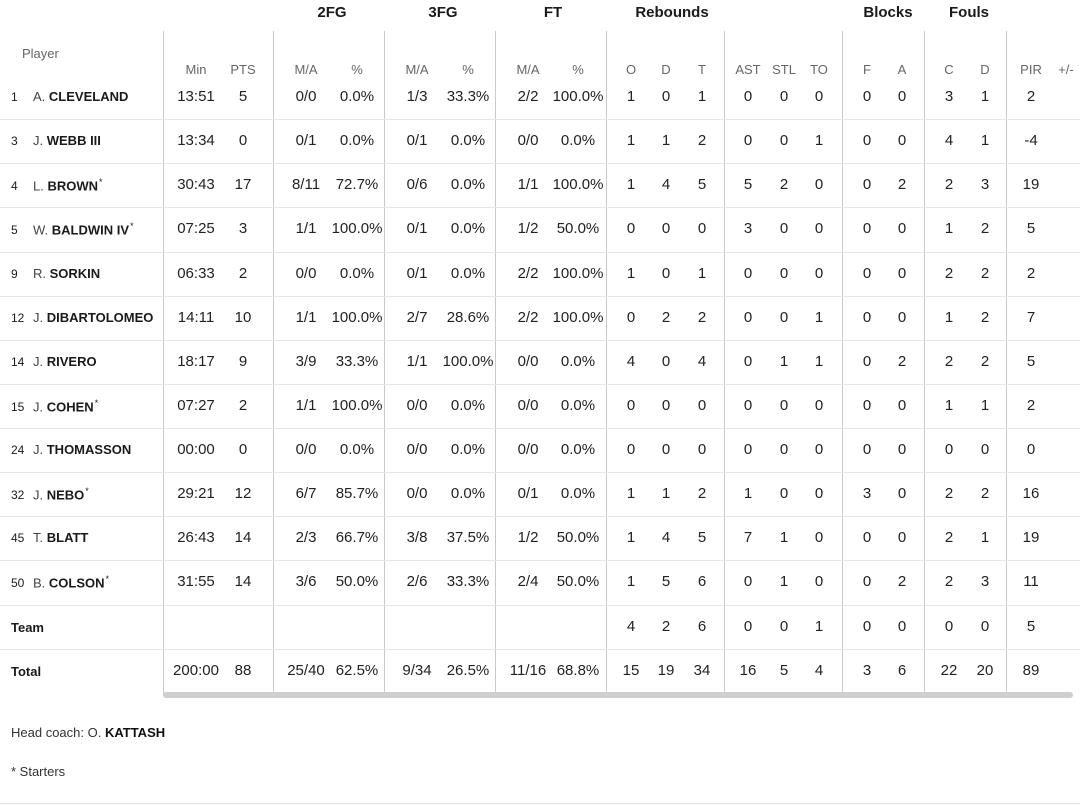 The image size is (1080, 806). What do you see at coordinates (578, 537) in the screenshot?
I see `stat-cell: 50.0%` at bounding box center [578, 537].